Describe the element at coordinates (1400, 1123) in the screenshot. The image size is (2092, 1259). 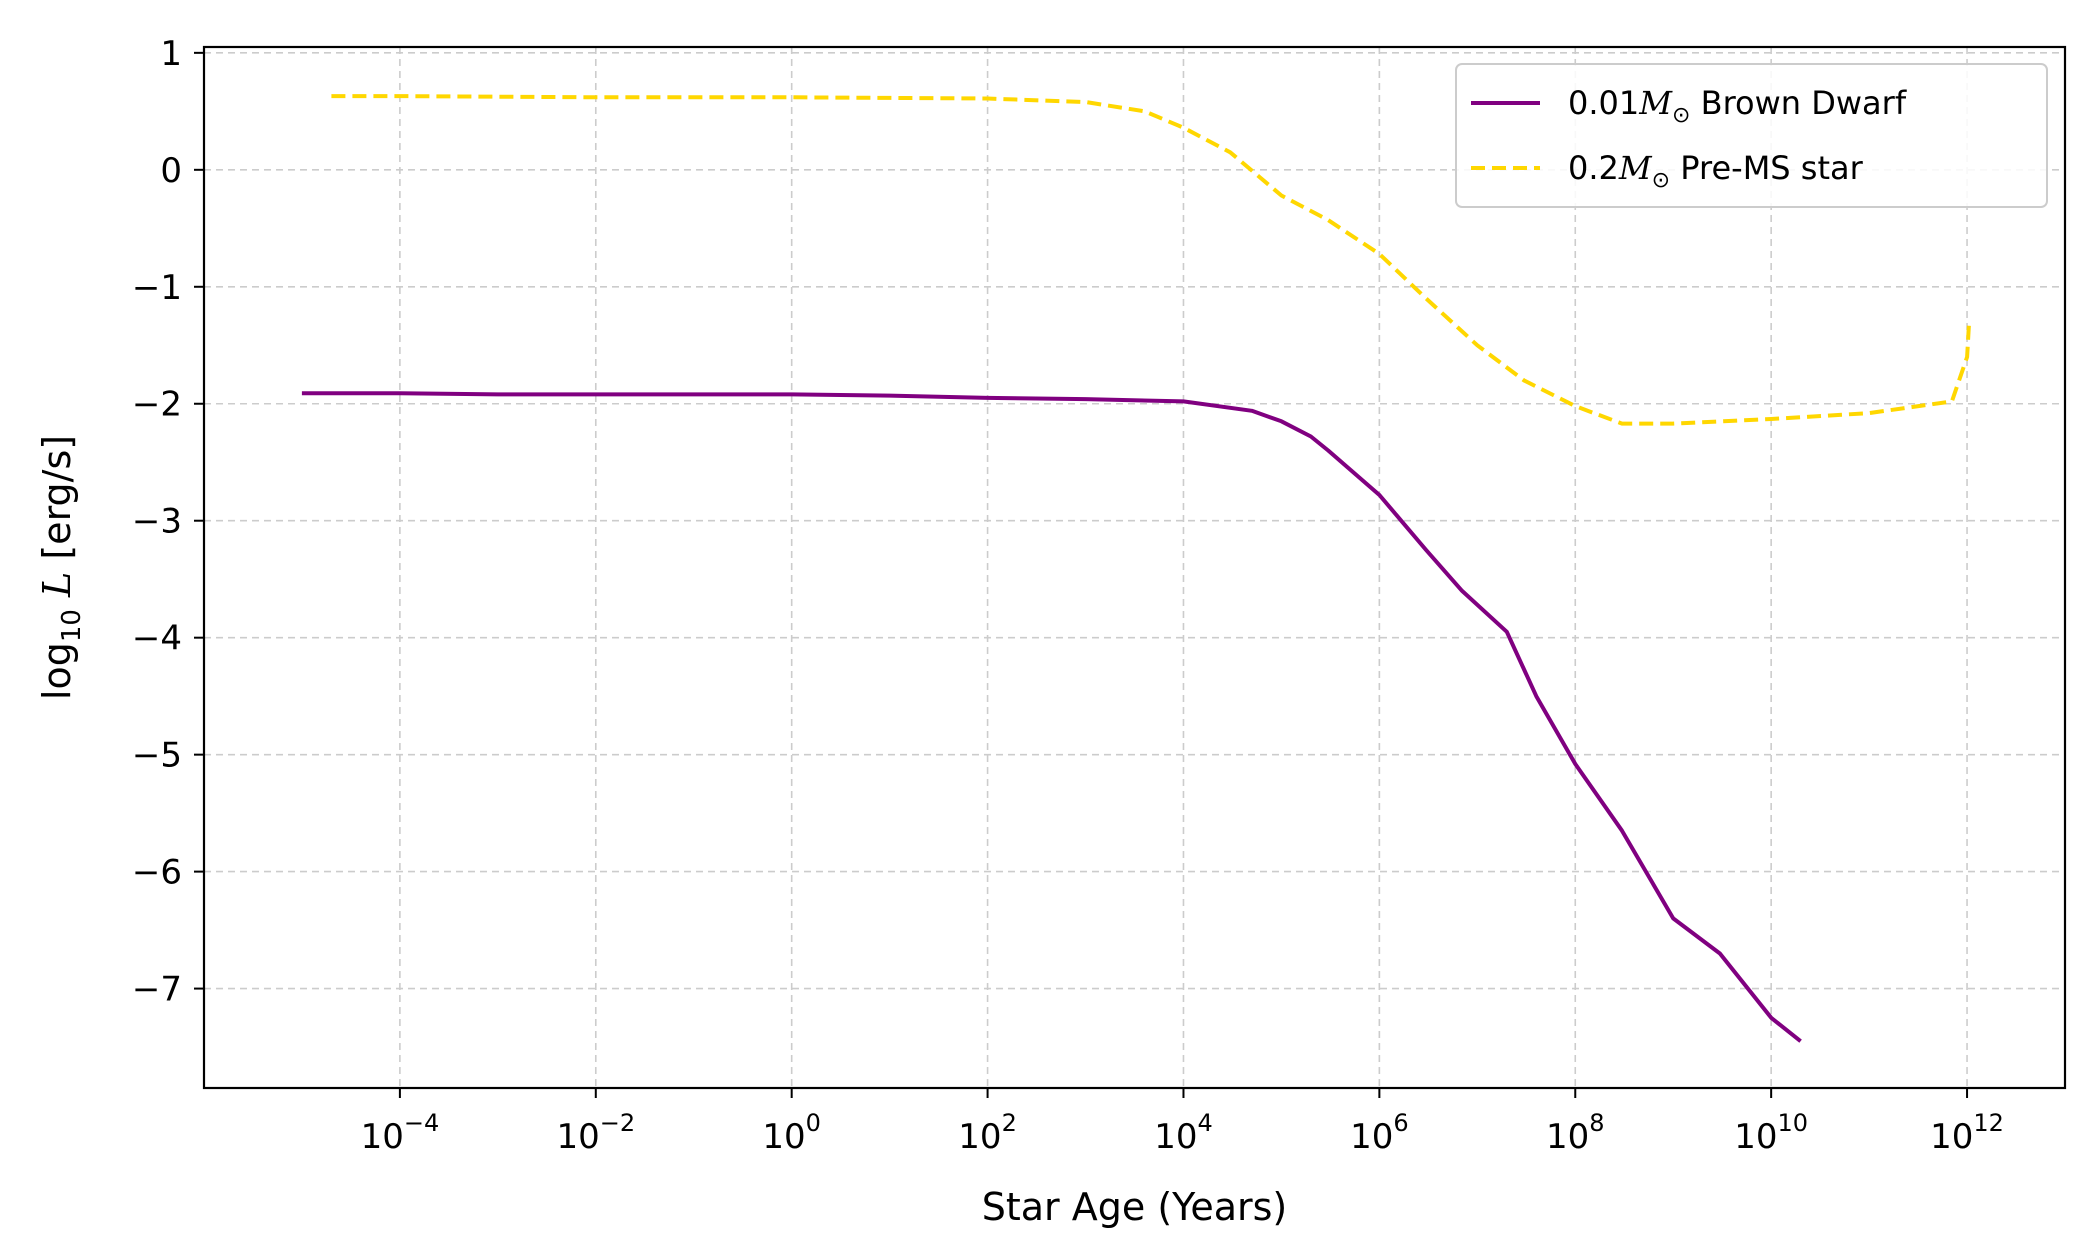
I see `x-tick-exponent: 6` at that location.